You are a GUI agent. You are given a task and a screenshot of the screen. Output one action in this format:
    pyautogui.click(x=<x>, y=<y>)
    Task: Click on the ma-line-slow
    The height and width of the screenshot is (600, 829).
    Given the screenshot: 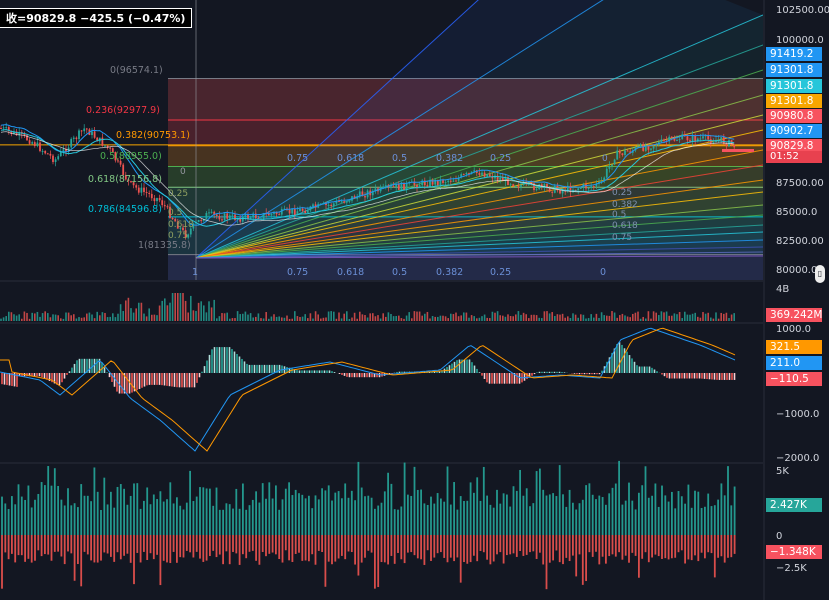 What is the action you would take?
    pyautogui.click(x=367, y=178)
    